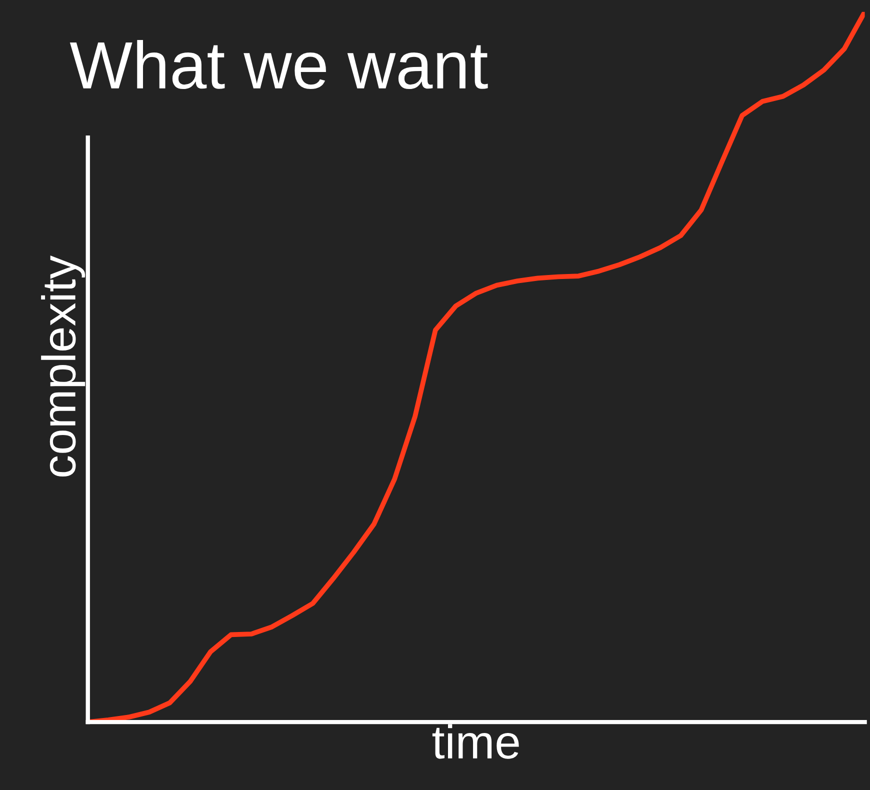 The width and height of the screenshot is (870, 790). Describe the element at coordinates (63, 366) in the screenshot. I see `y-axis-title: complexity` at that location.